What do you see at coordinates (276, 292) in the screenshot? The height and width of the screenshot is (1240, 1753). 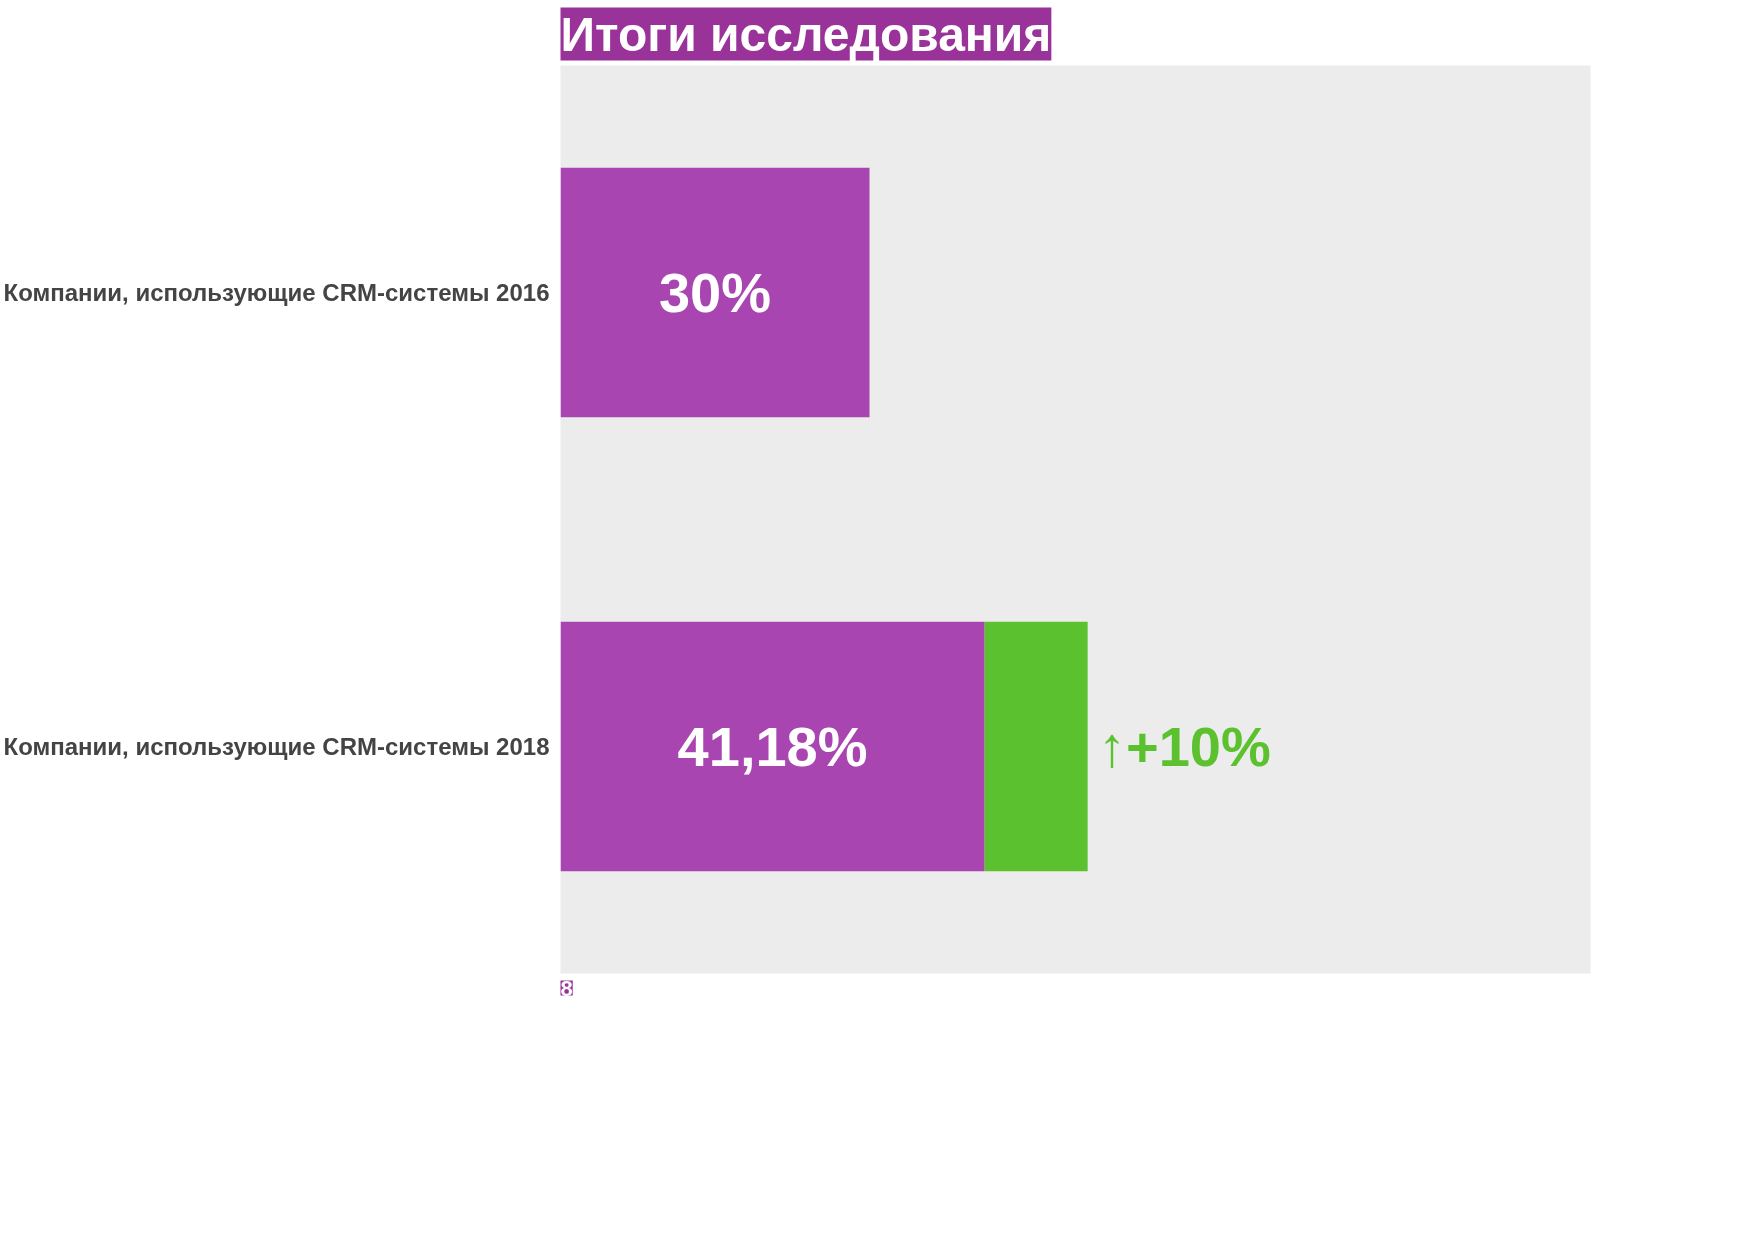 I see `y-tick-label: Компании, использующие CRM-системы 2016` at bounding box center [276, 292].